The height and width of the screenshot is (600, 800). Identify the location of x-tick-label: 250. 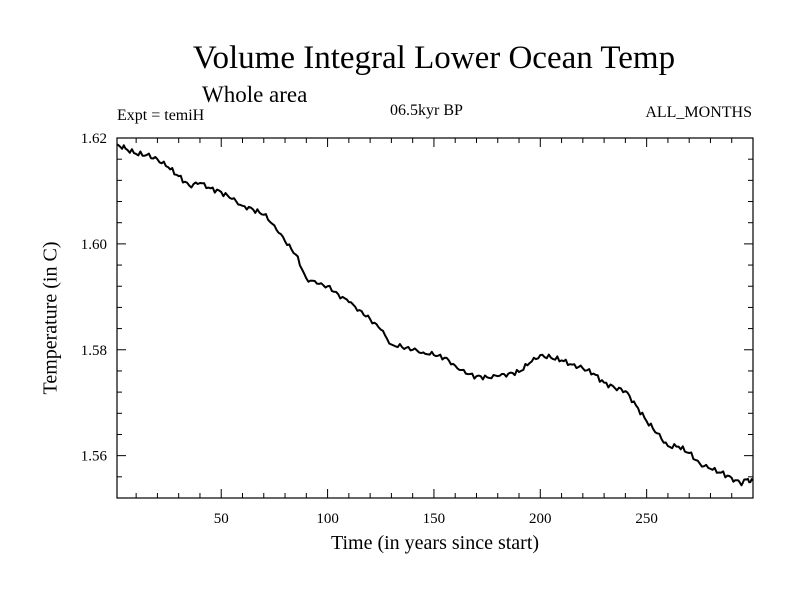
(646, 519).